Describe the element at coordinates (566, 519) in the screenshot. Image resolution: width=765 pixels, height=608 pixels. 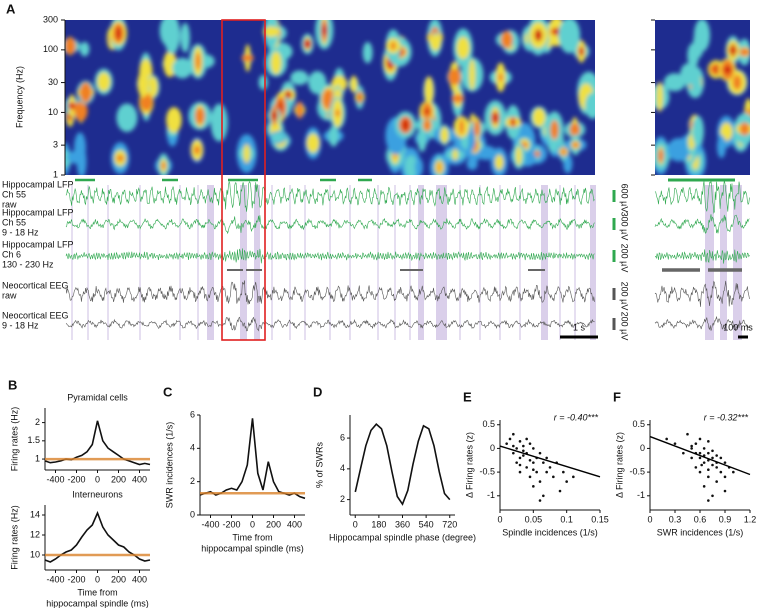
I see `x-tick-label: 0.1` at that location.